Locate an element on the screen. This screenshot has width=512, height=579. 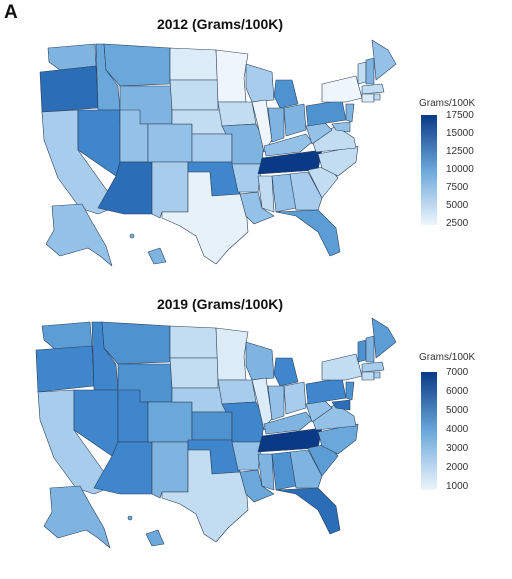
map-title-2012: 2012 (Grams/100K) is located at coordinates (220, 24).